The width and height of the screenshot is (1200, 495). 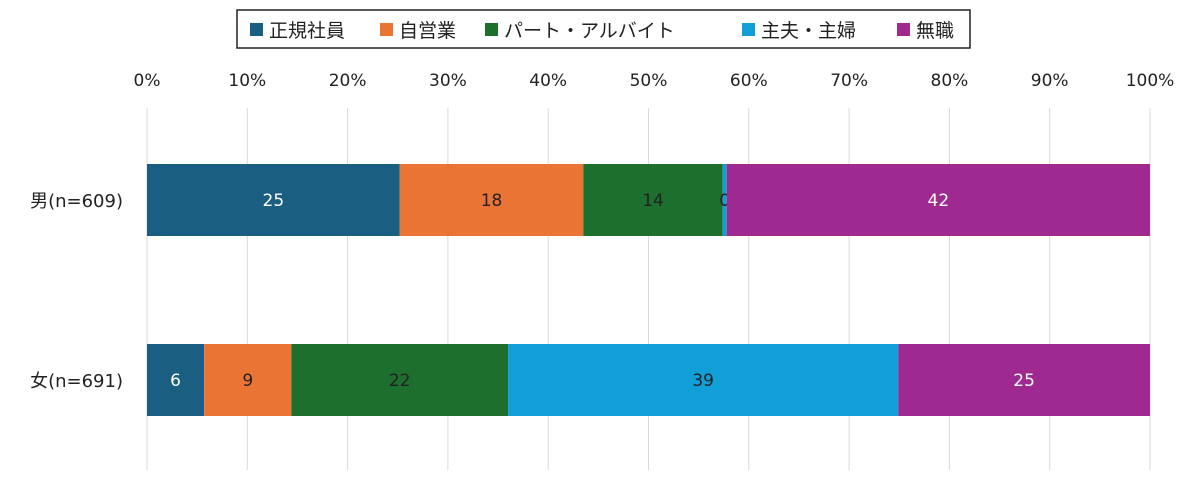 I want to click on x-tick-label: 10%, so click(x=247, y=81).